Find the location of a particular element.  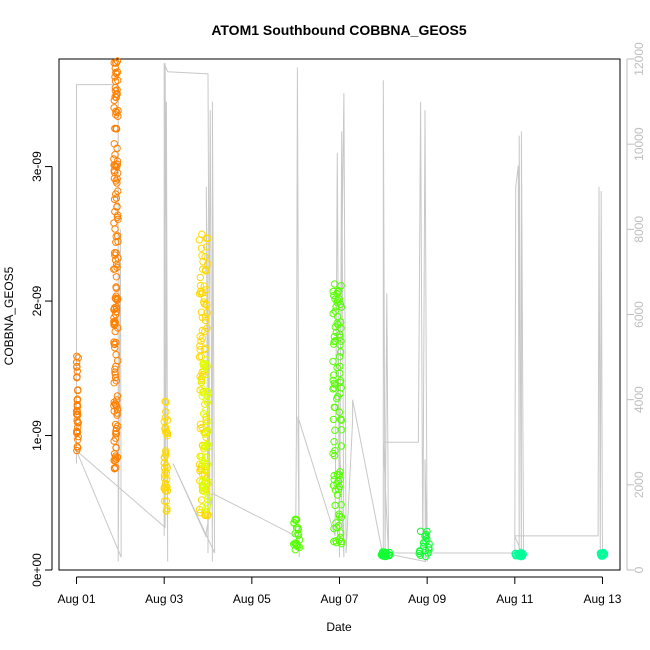

y-axis-label: COBBNA_GEOS5 is located at coordinates (9, 315).